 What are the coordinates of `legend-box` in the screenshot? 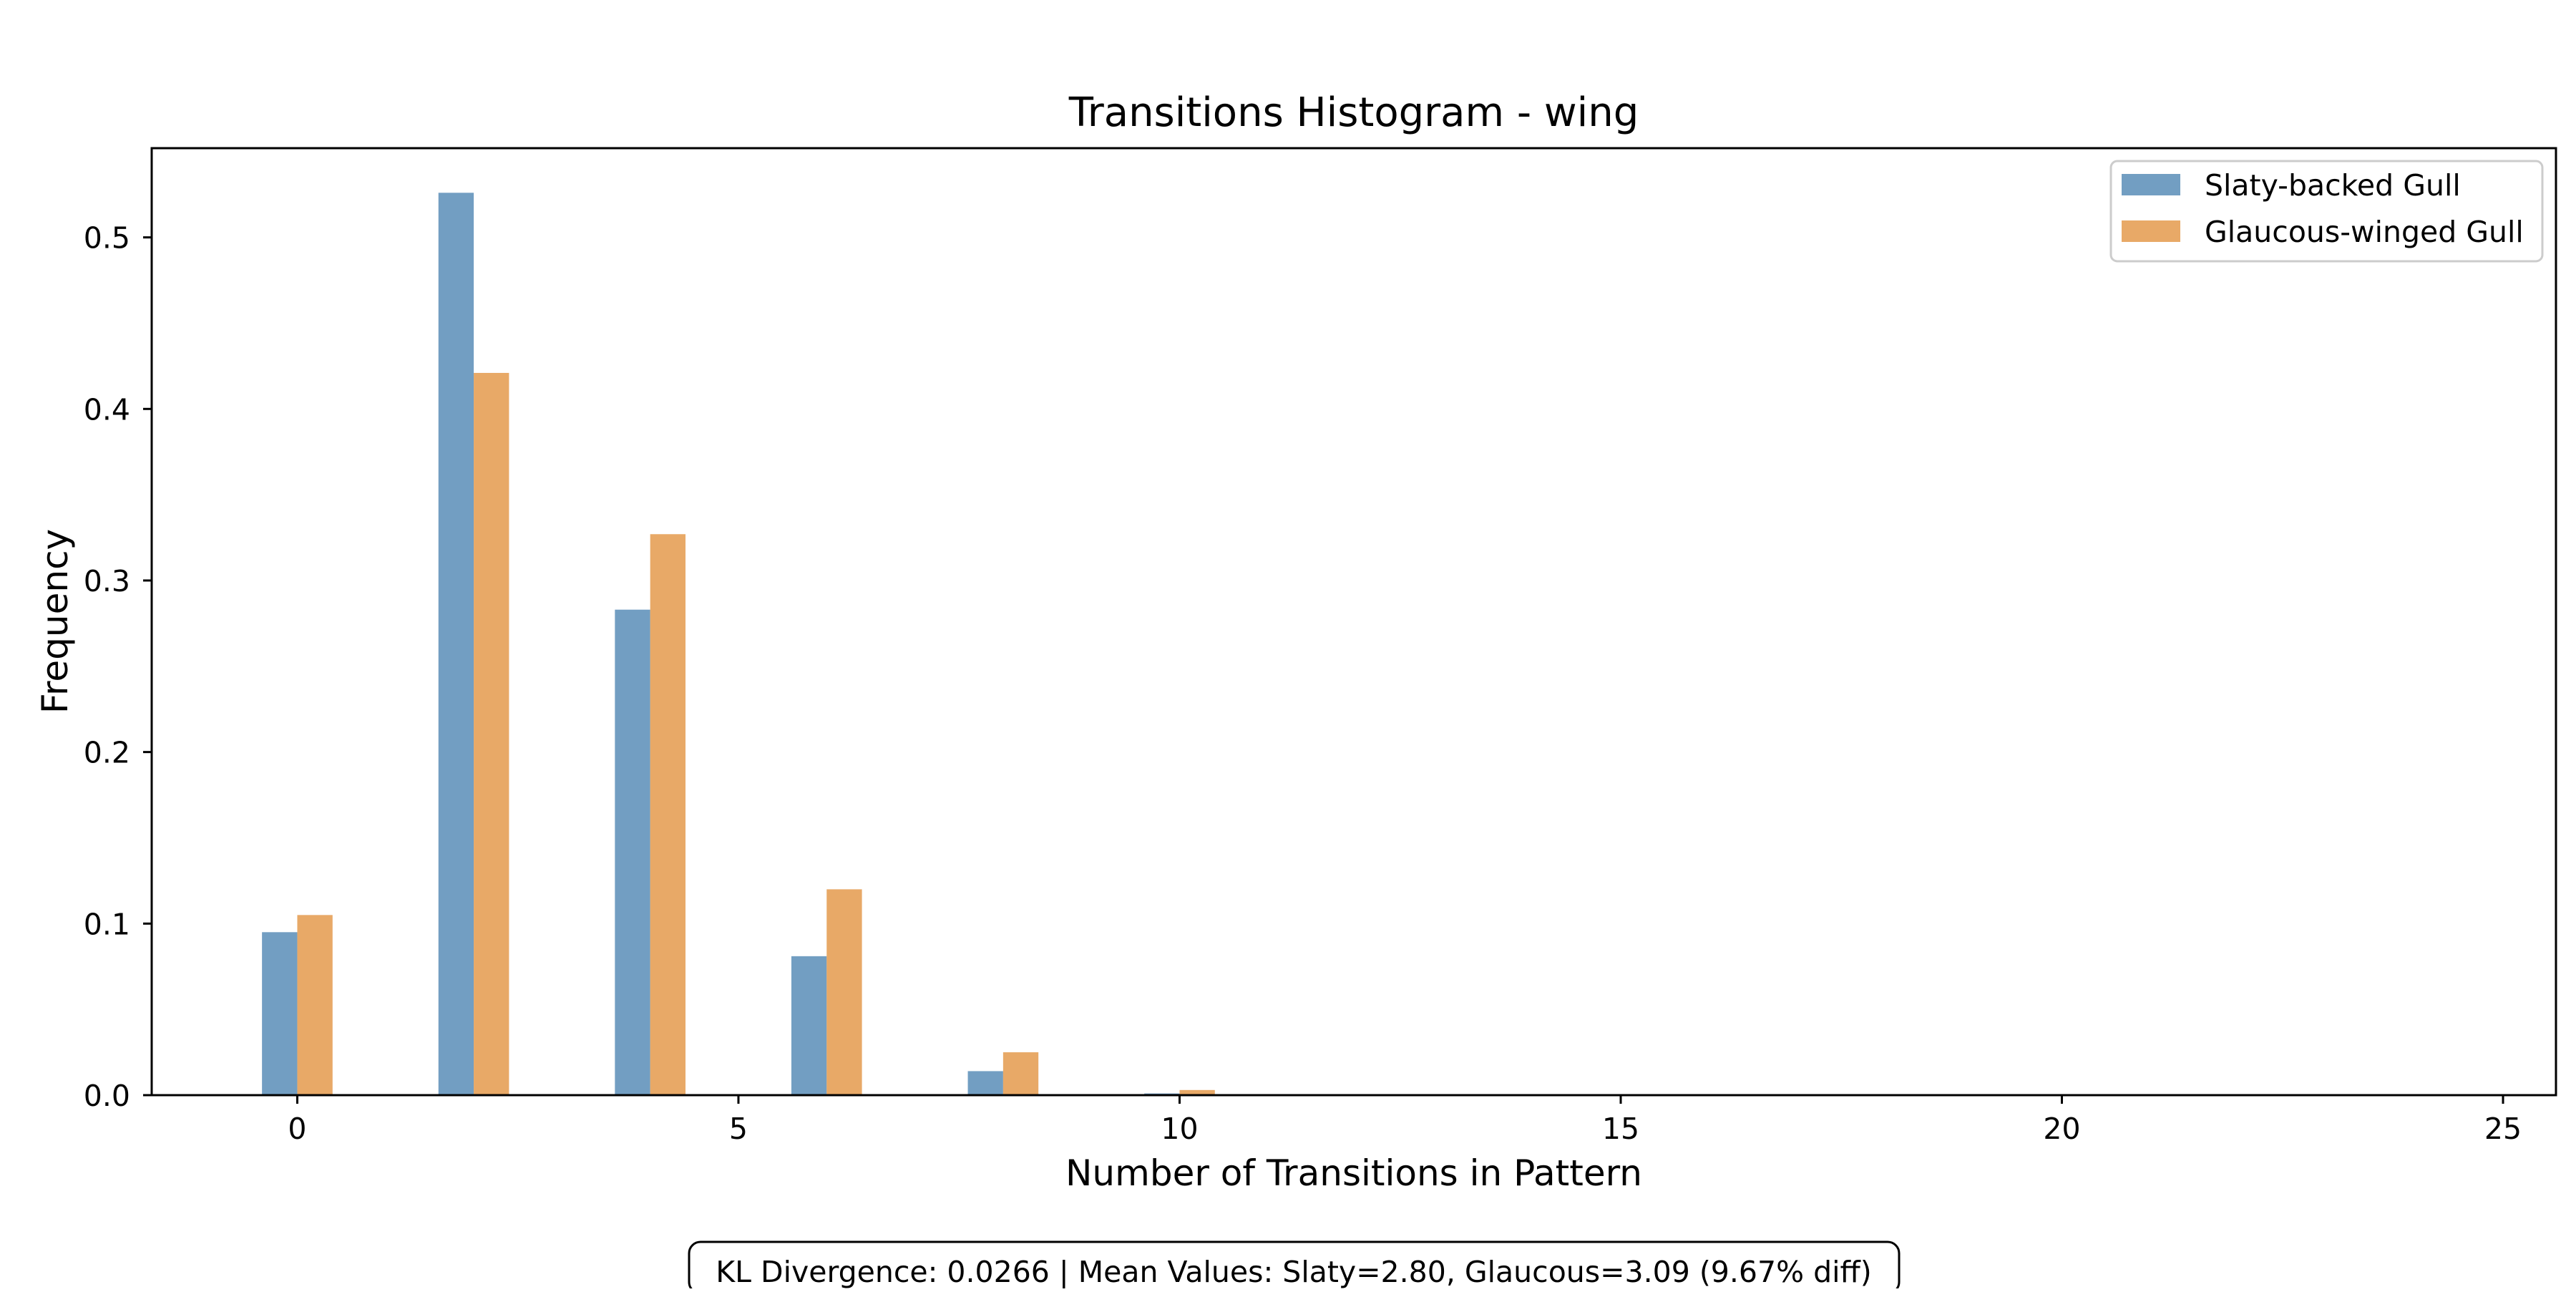 It's located at (2326, 211).